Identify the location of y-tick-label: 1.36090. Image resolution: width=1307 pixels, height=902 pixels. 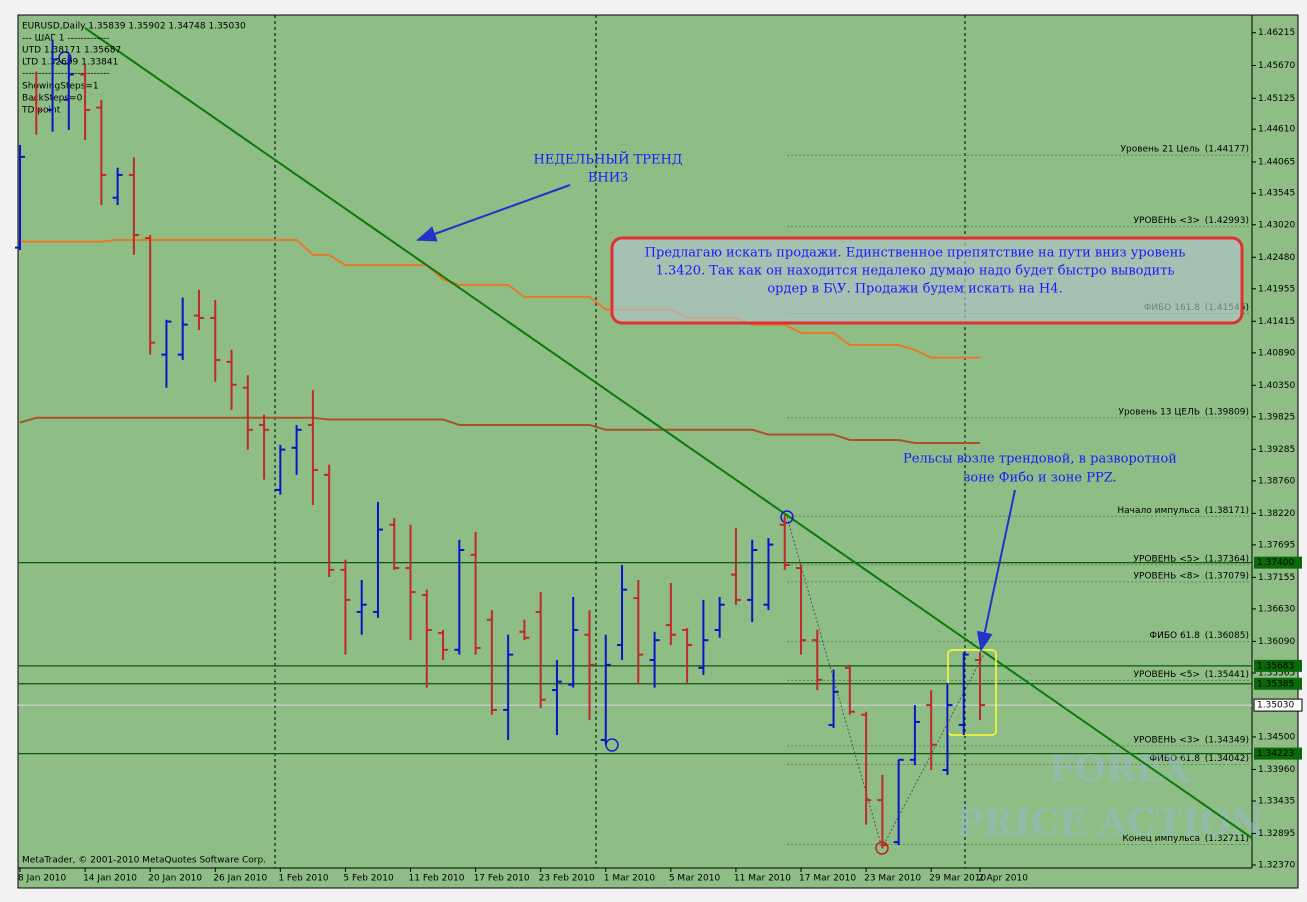
(1276, 642).